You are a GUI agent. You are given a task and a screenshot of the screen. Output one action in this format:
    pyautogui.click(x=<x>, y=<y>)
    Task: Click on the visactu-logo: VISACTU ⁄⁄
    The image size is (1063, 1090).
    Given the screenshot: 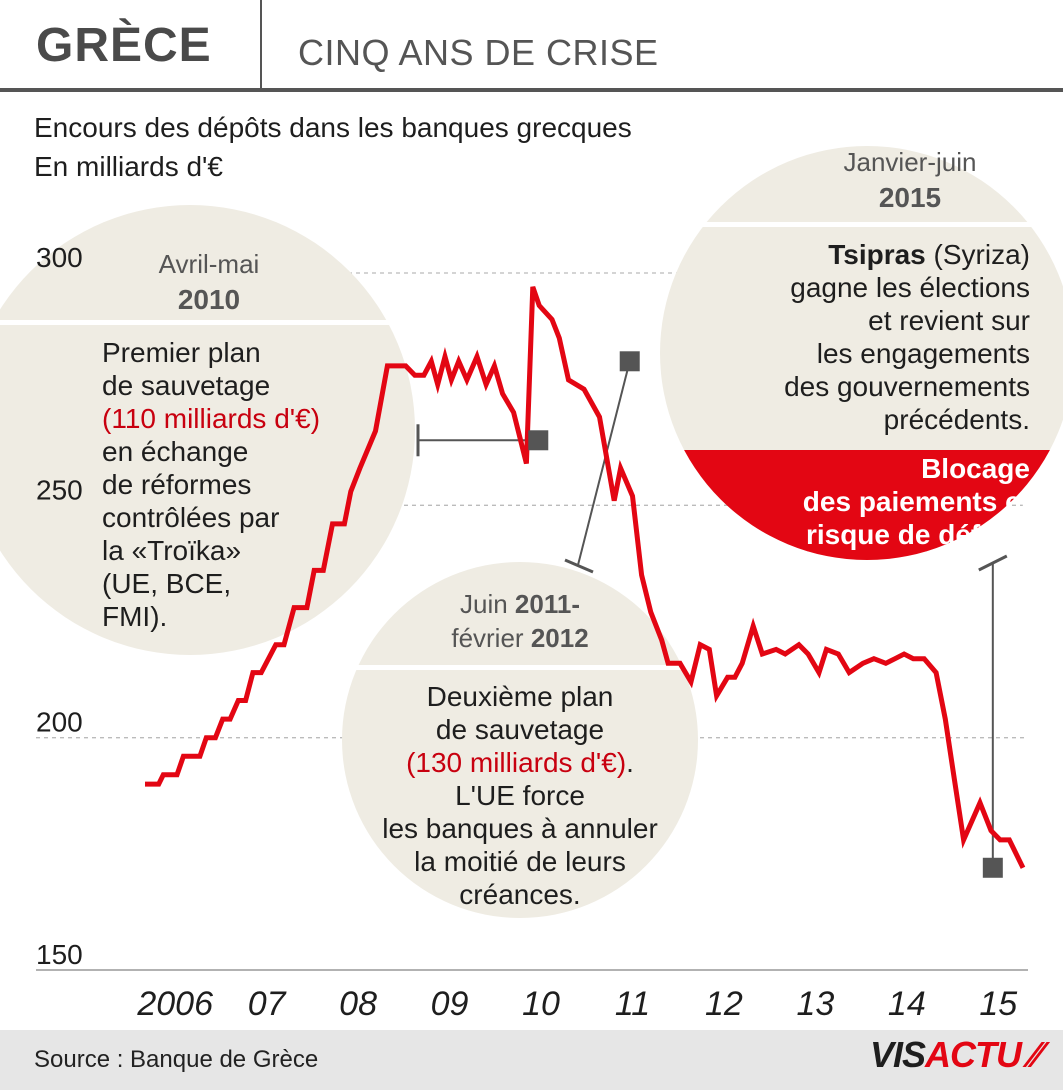 What is the action you would take?
    pyautogui.click(x=955, y=1055)
    